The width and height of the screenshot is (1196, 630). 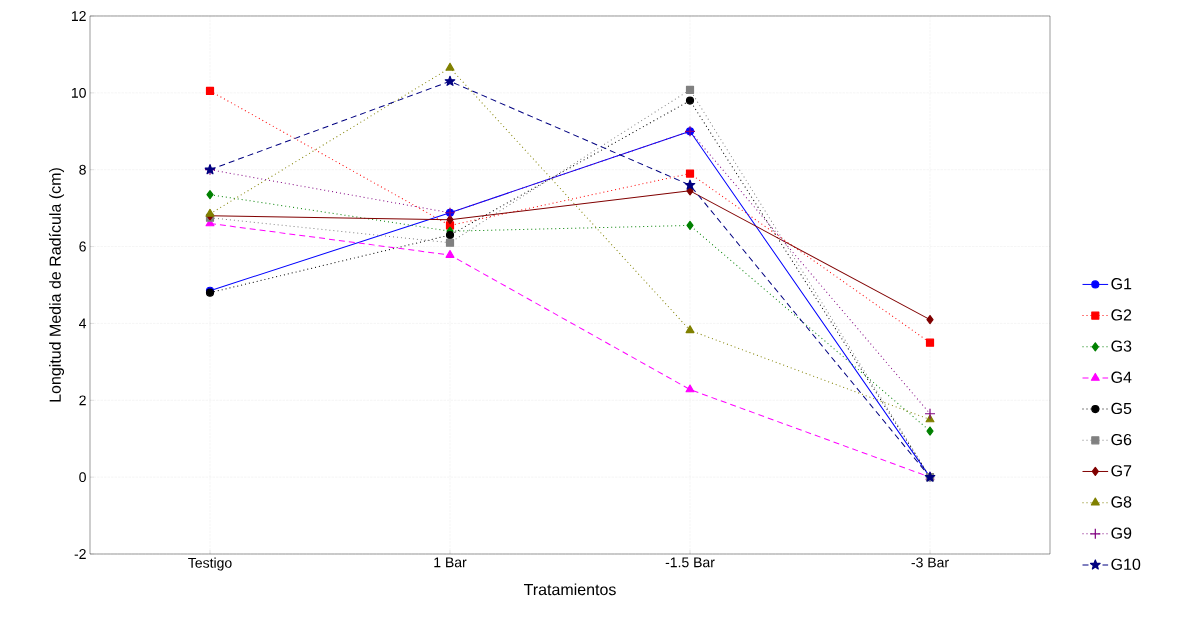 What do you see at coordinates (450, 562) in the screenshot?
I see `x-tick-label: 1 Bar` at bounding box center [450, 562].